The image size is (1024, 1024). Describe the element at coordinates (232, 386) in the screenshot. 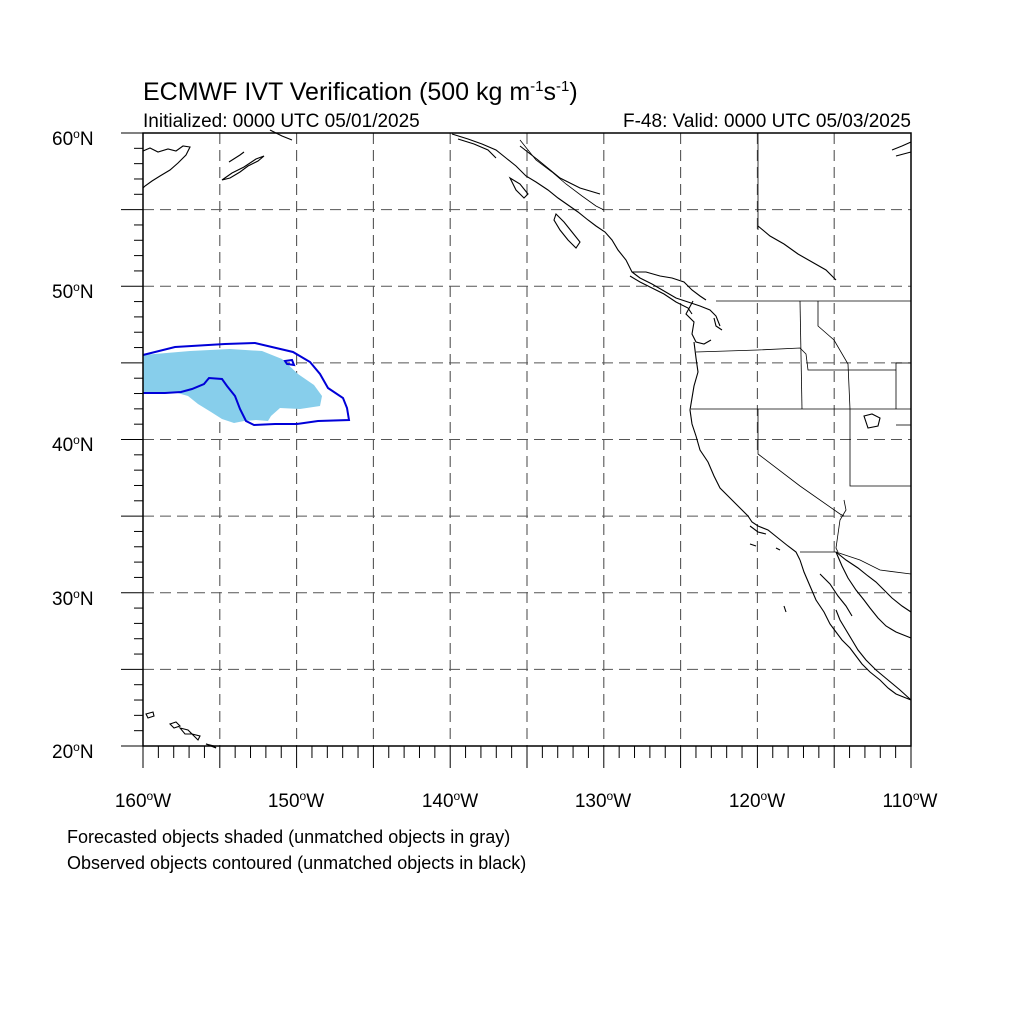

I see `forecast-ivt-object` at that location.